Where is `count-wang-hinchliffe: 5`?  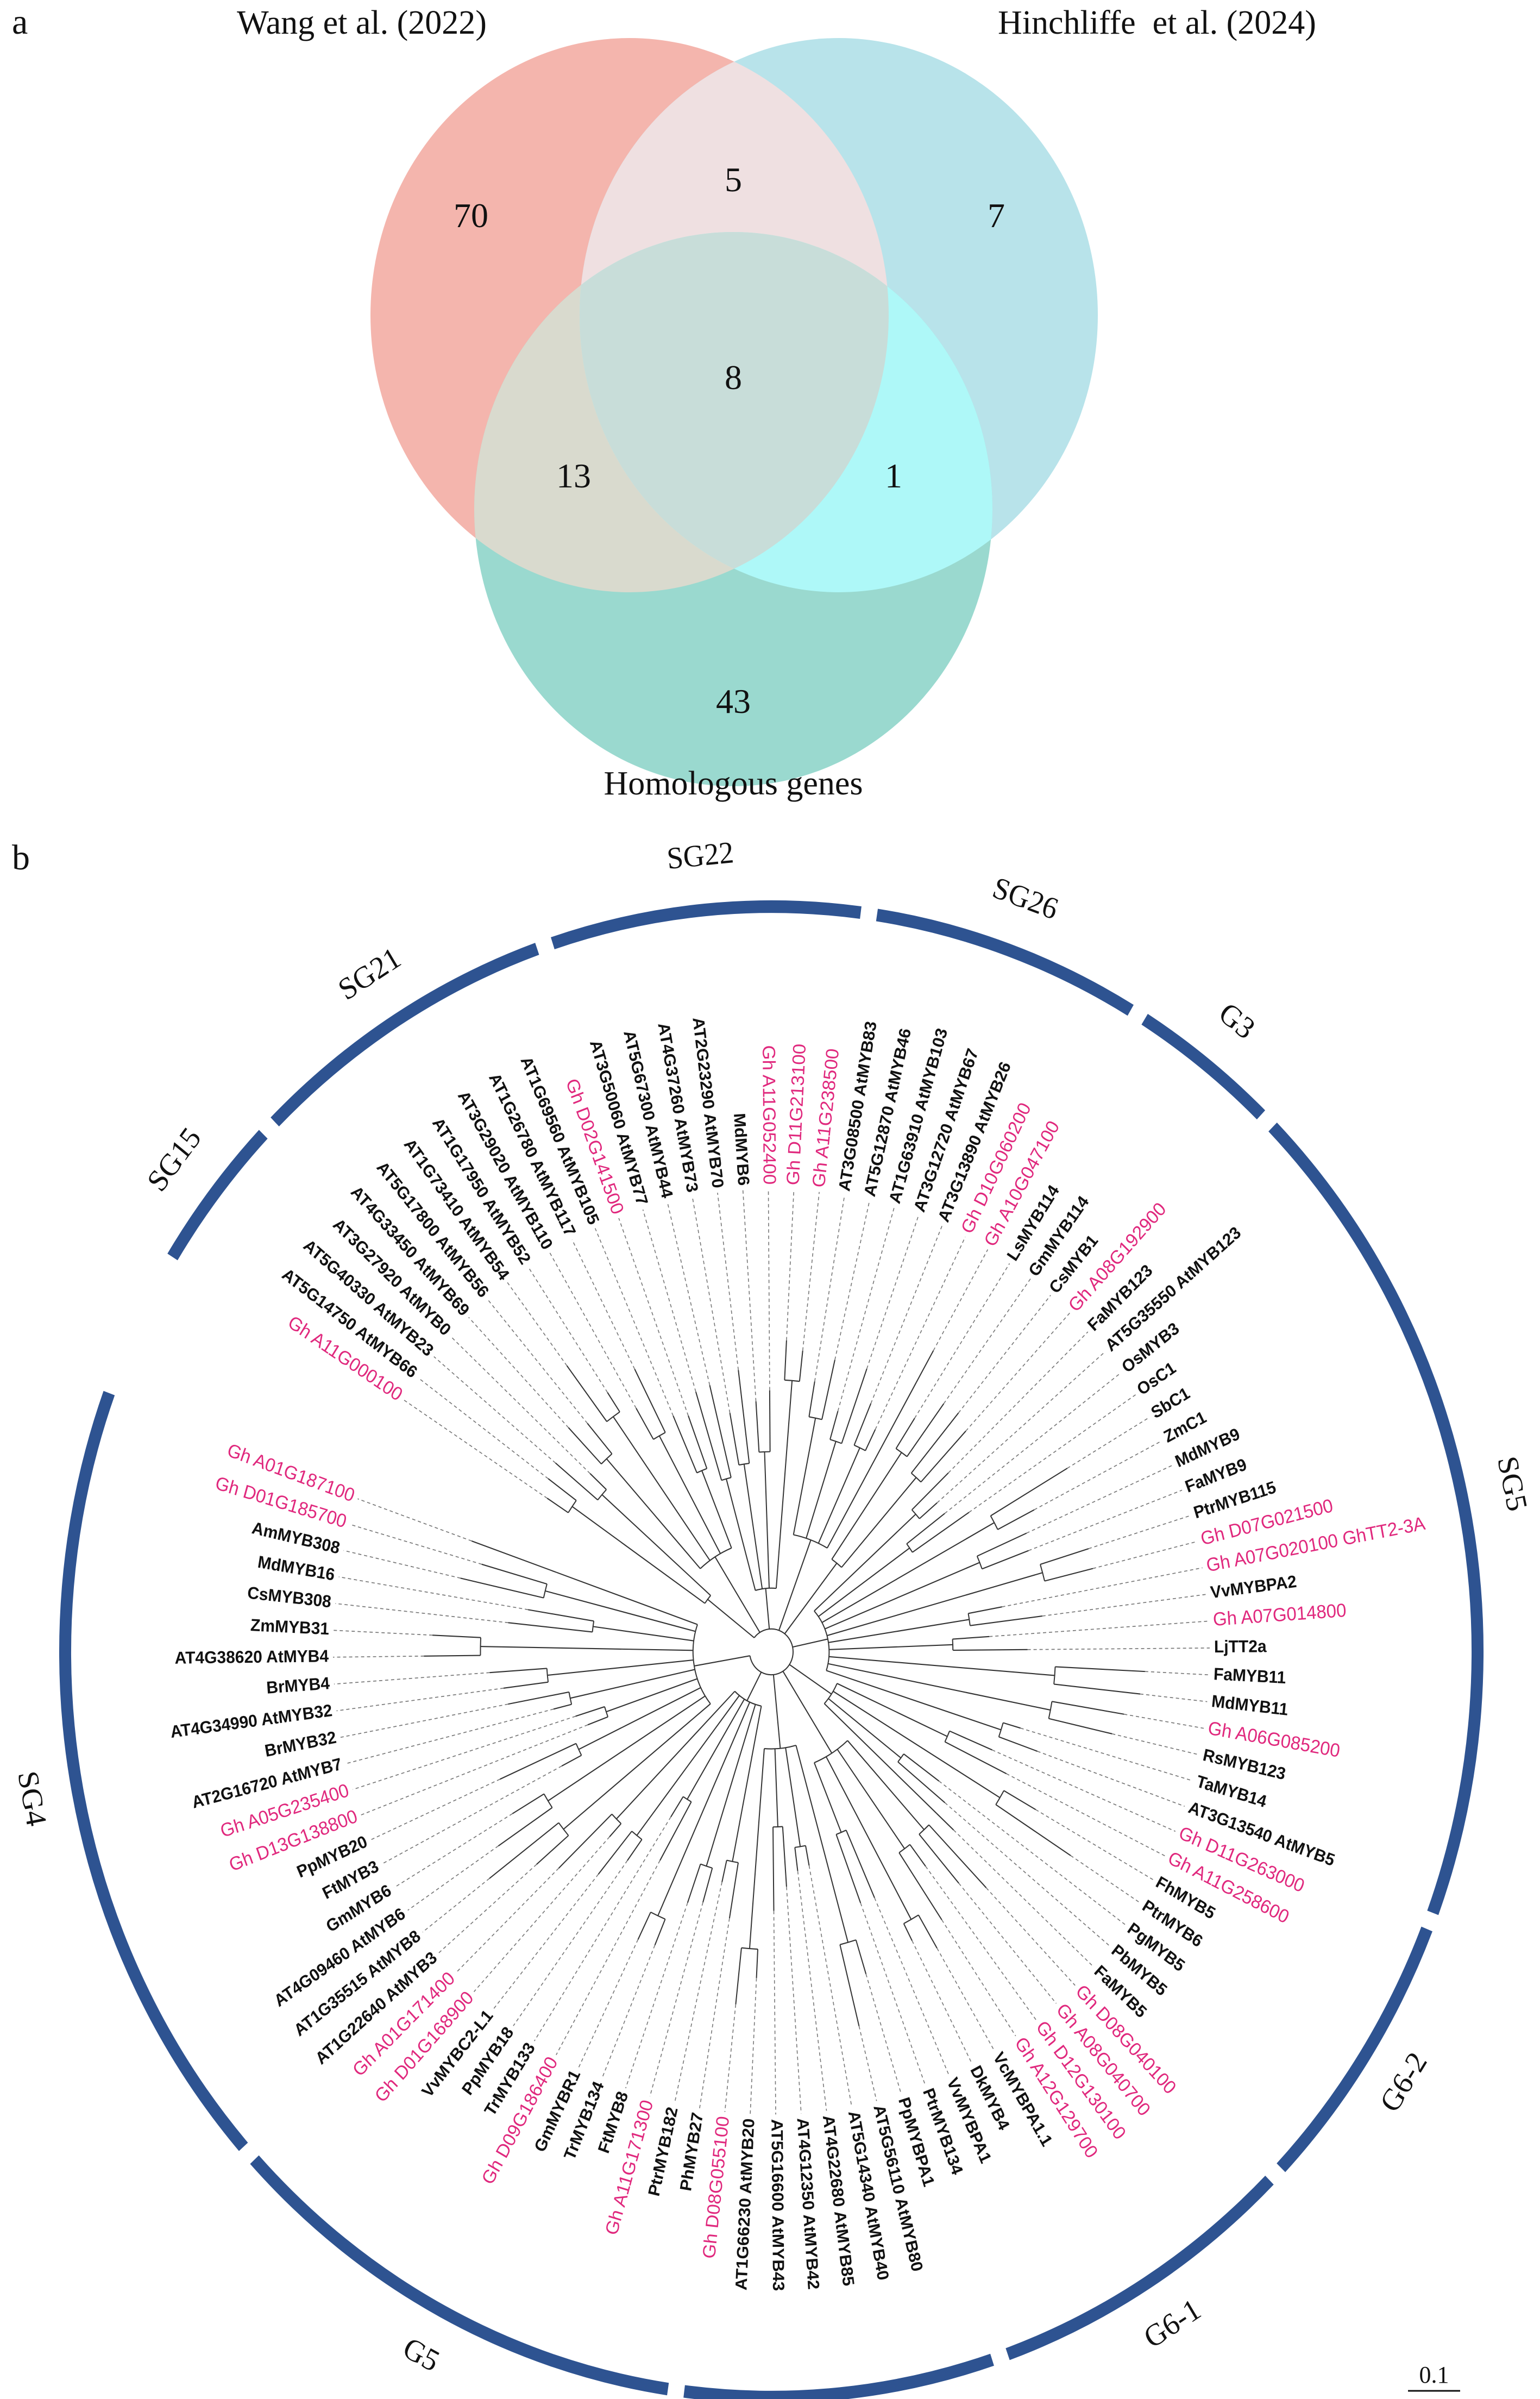 count-wang-hinchliffe: 5 is located at coordinates (733, 179).